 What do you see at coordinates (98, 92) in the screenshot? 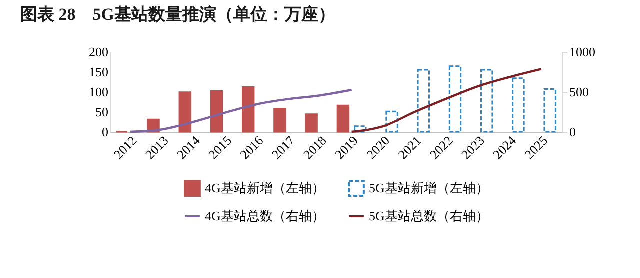
I see `y-tick-label: 100` at bounding box center [98, 92].